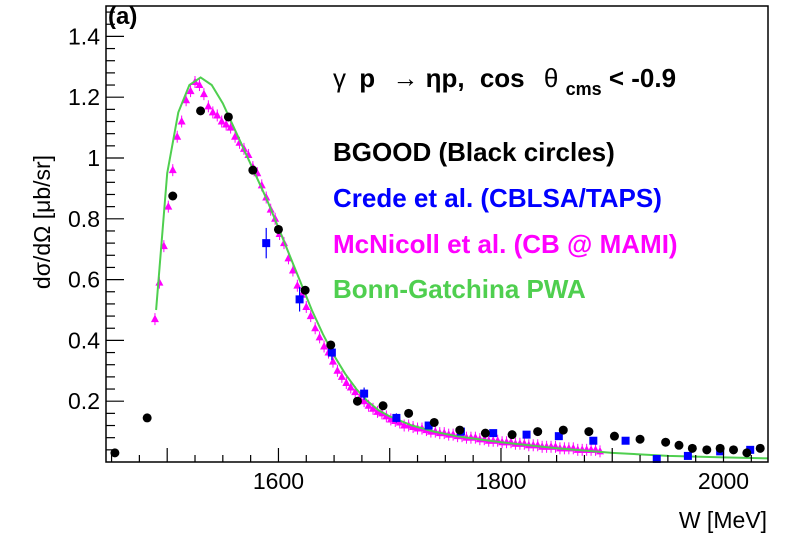  What do you see at coordinates (339, 78) in the screenshot?
I see `title-gamma: γ` at bounding box center [339, 78].